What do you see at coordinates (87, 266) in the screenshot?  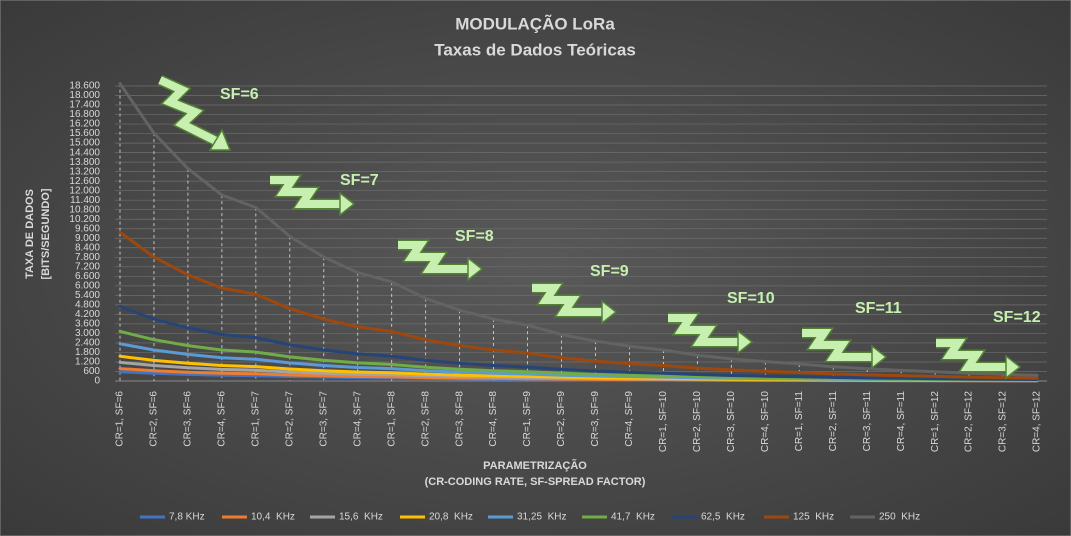 I see `y-tick-label: 7.200` at bounding box center [87, 266].